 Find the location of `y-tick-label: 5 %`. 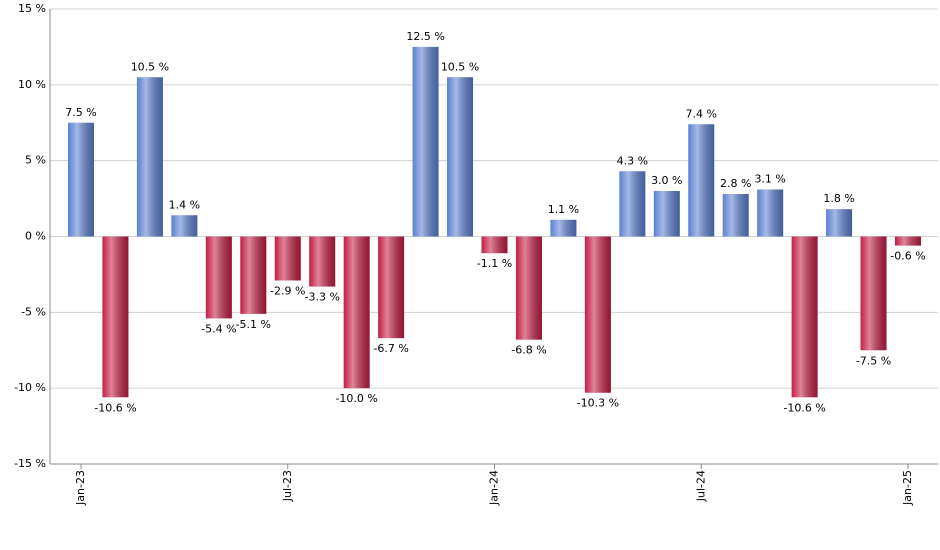

y-tick-label: 5 % is located at coordinates (35, 160).